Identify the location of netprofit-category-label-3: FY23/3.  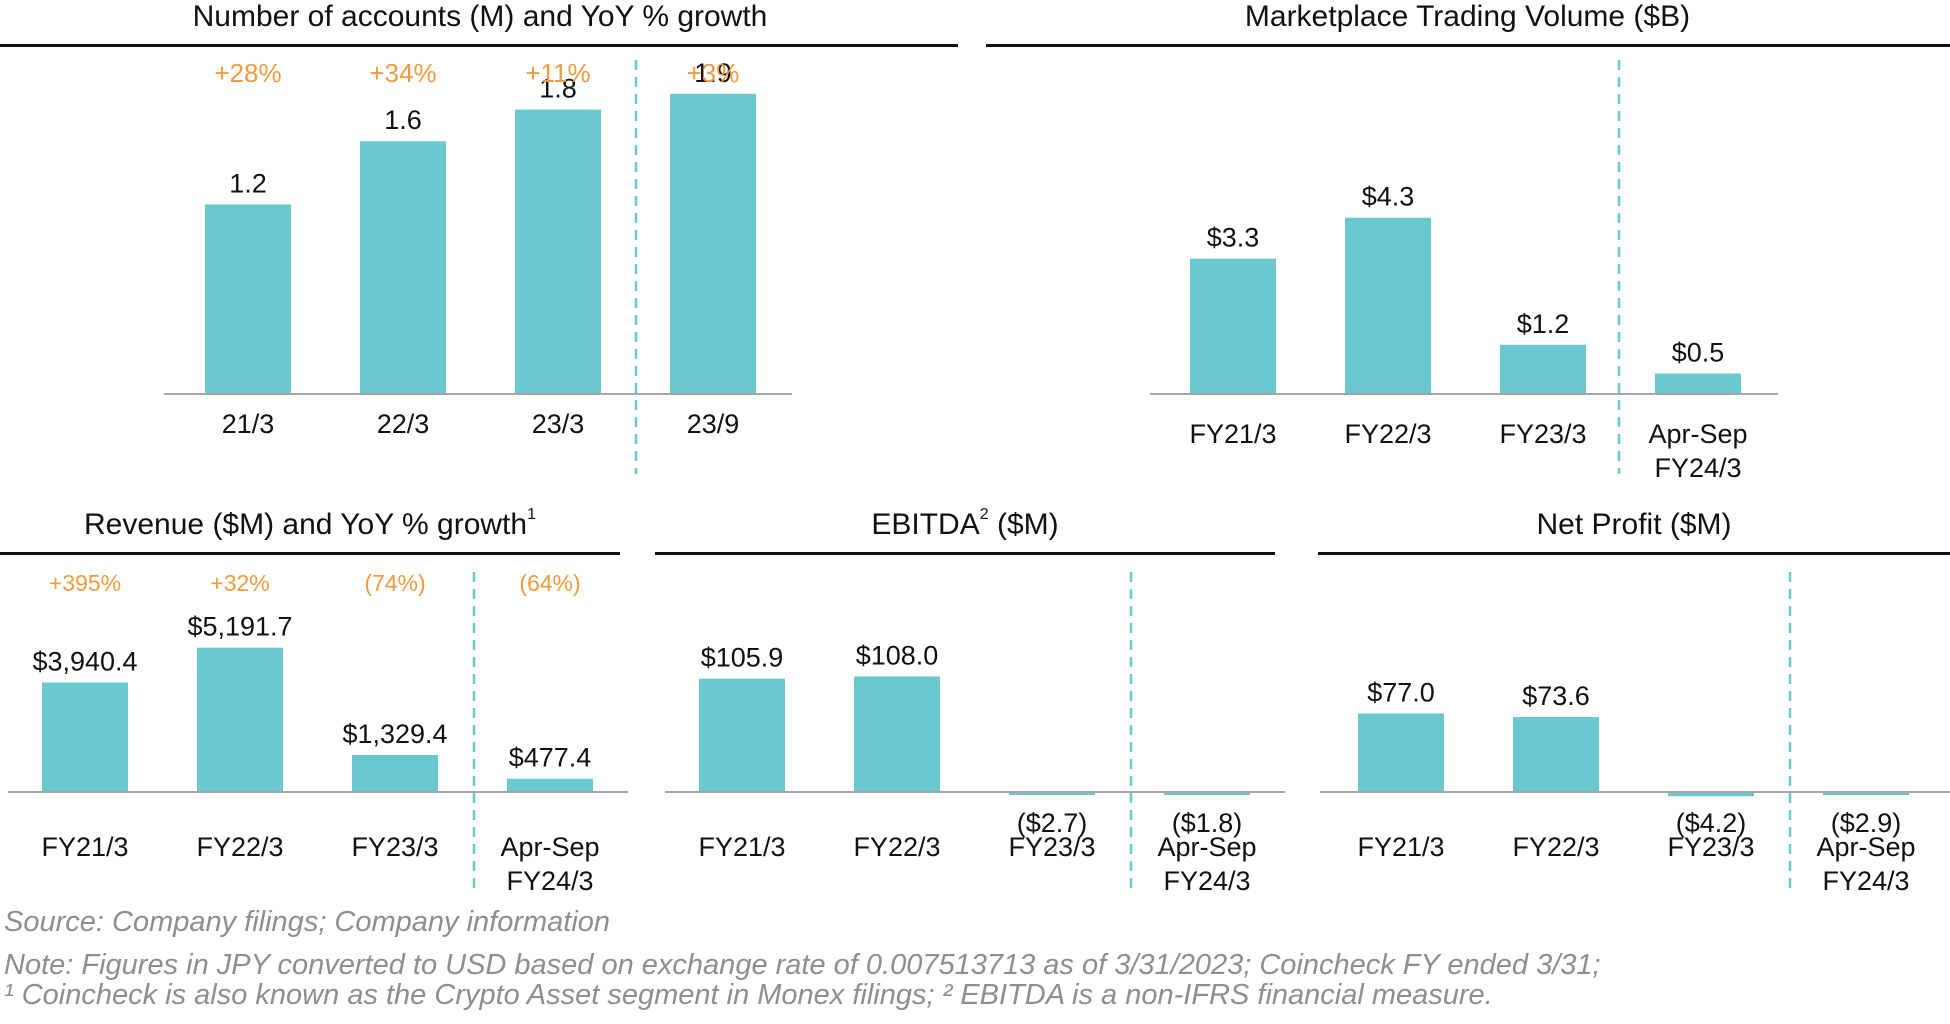
(1710, 847).